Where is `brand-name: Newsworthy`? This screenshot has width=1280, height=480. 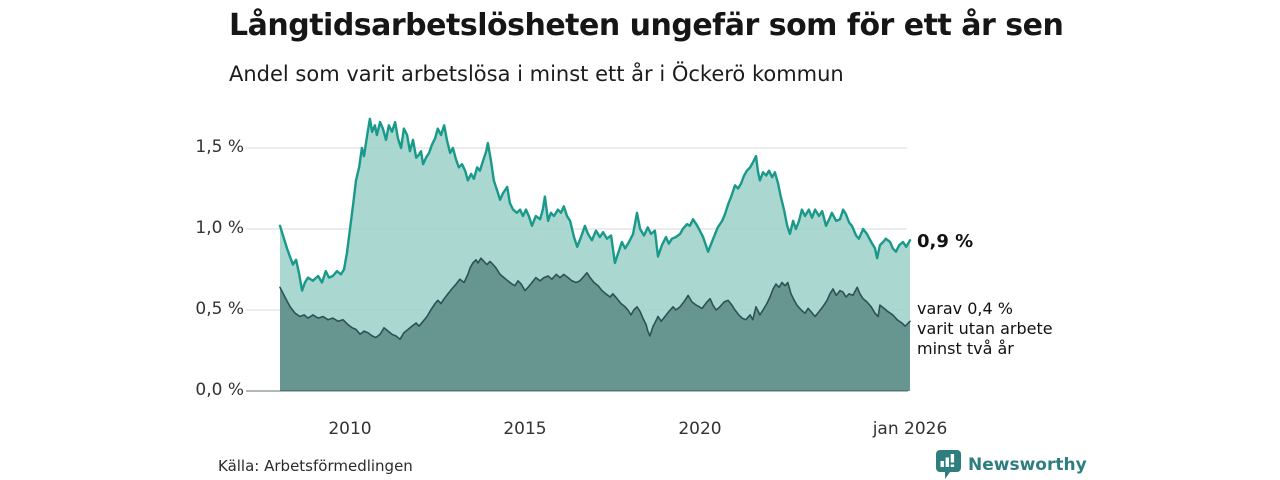
brand-name: Newsworthy is located at coordinates (1027, 464).